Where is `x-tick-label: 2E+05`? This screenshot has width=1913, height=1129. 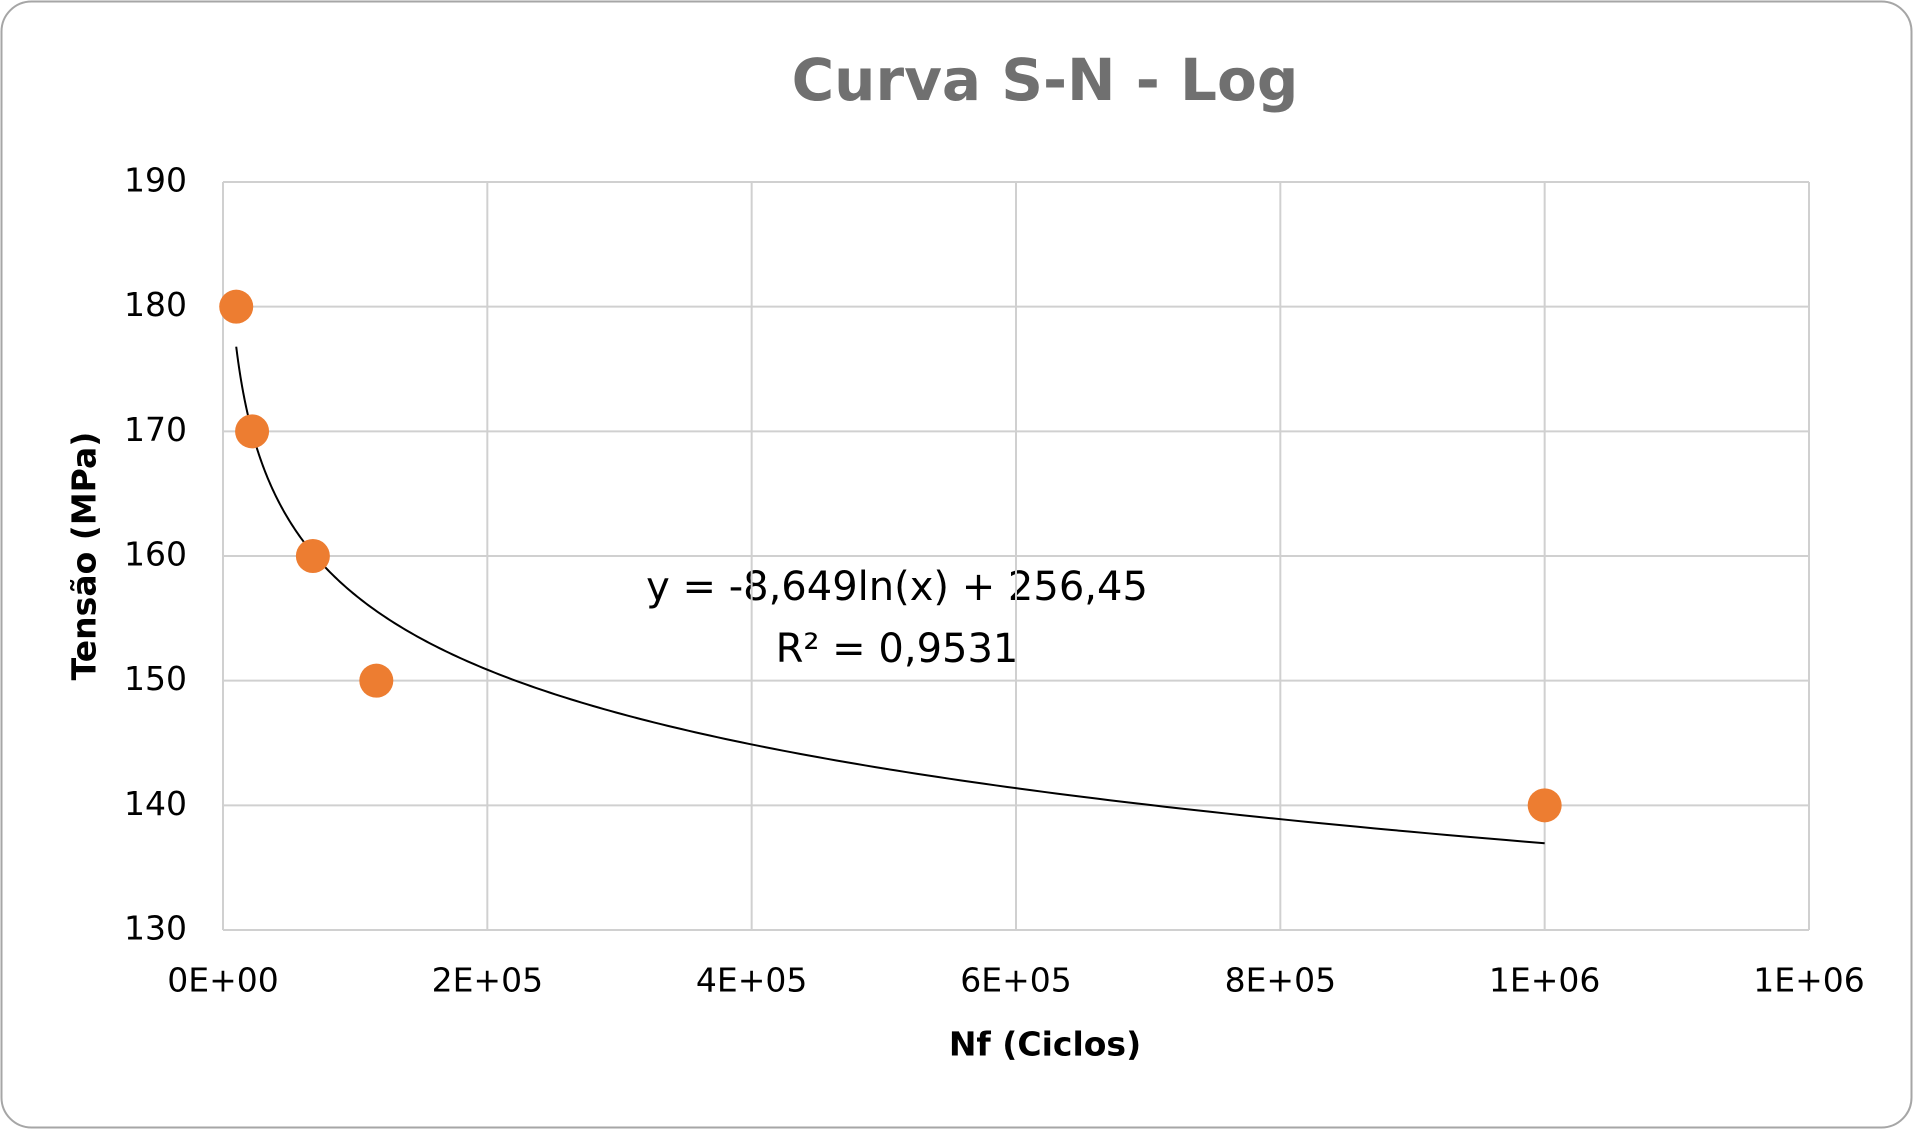
x-tick-label: 2E+05 is located at coordinates (488, 980).